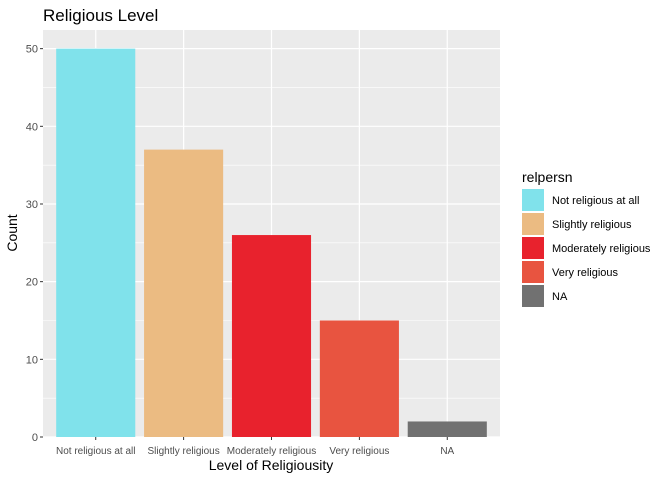 The width and height of the screenshot is (672, 480). I want to click on legend-title: relpersn, so click(547, 177).